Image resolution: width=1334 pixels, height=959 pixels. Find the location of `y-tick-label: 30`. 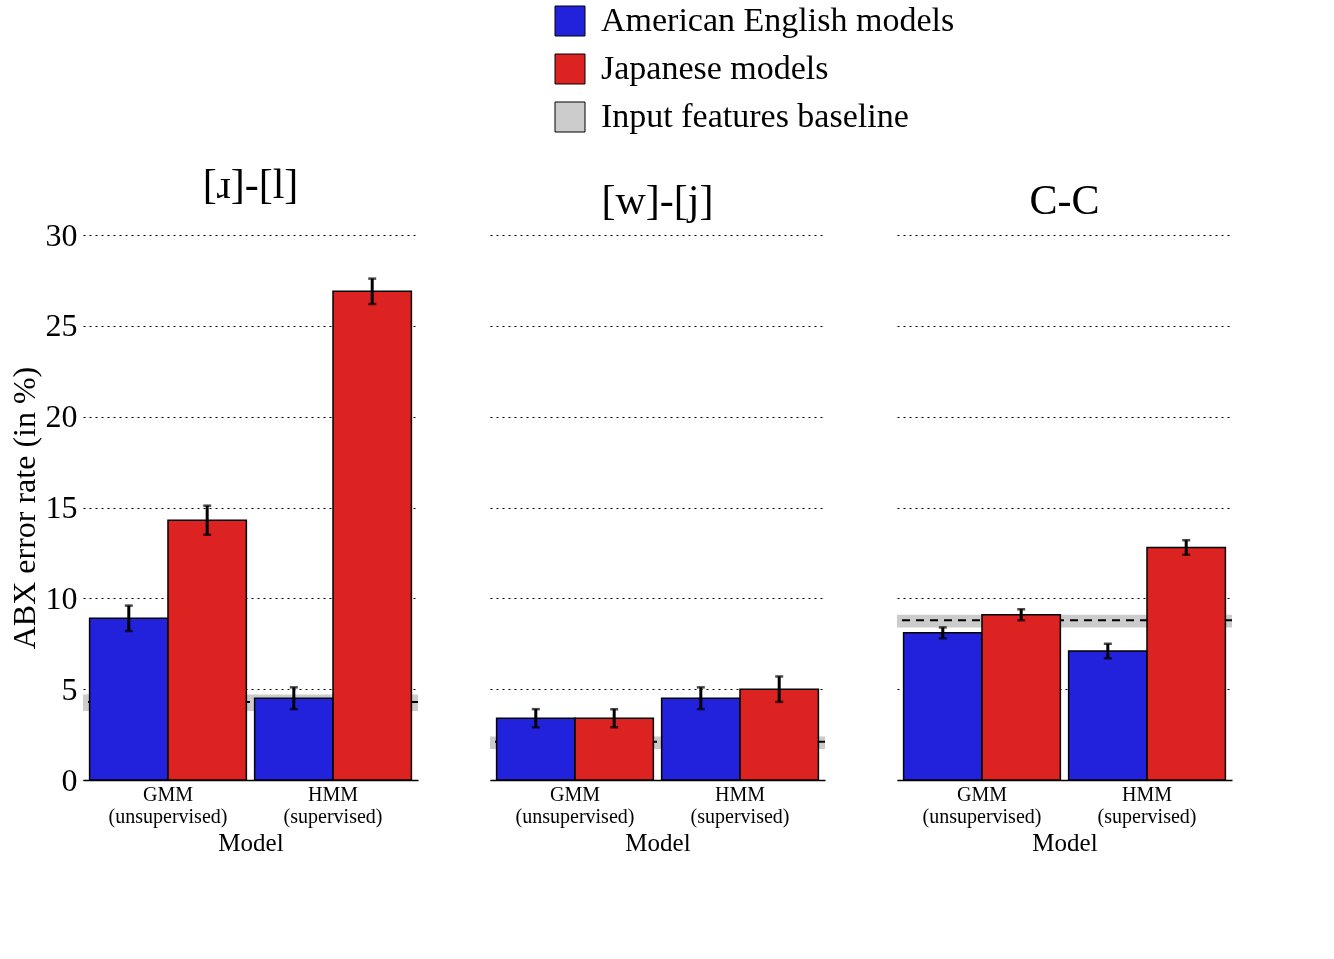

y-tick-label: 30 is located at coordinates (61, 234).